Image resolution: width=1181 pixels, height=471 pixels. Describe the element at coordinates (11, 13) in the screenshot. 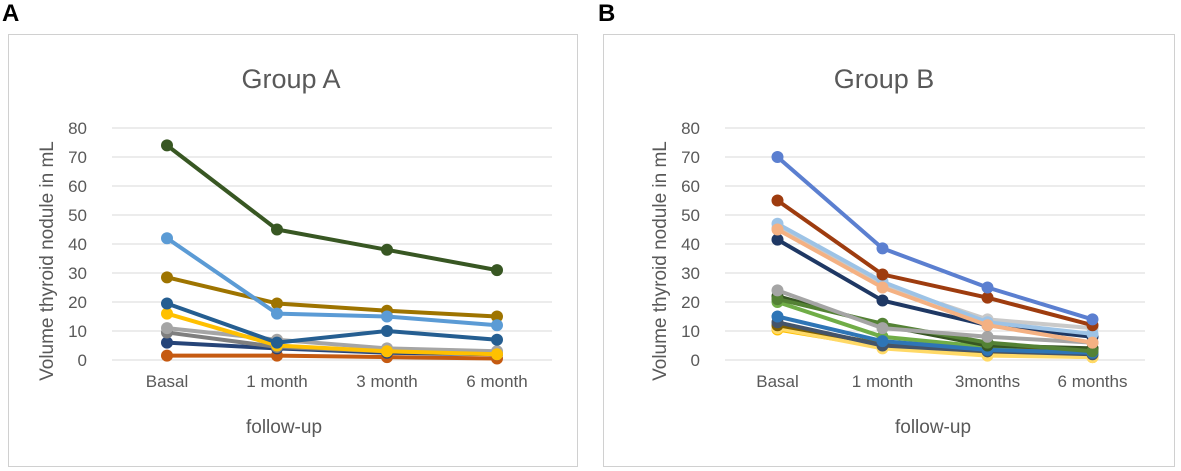

I see `panel-label-a: A` at that location.